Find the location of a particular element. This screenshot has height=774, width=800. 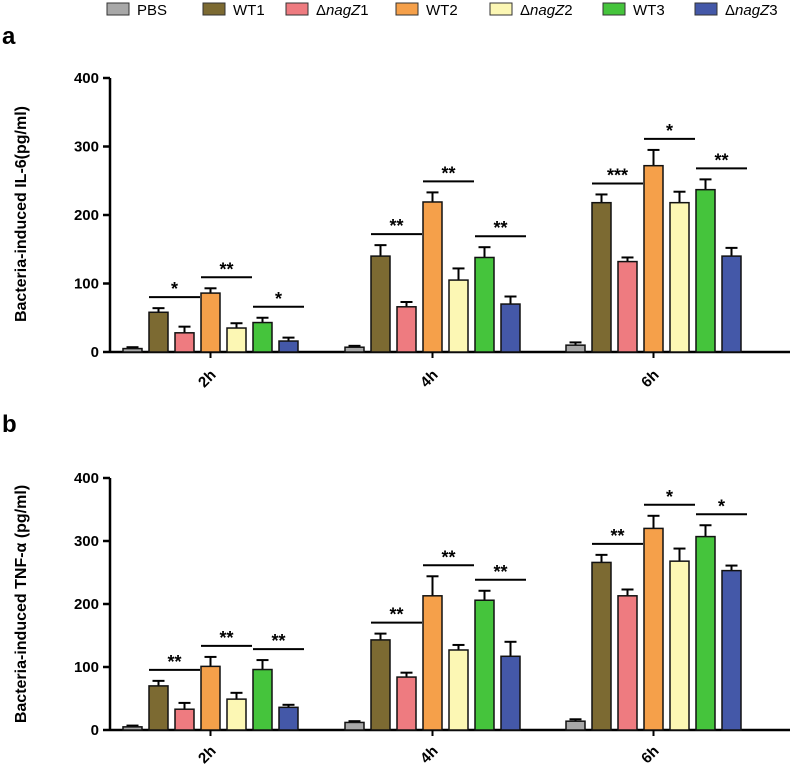

legend-label-2: ΔnagZ1 is located at coordinates (342, 10).